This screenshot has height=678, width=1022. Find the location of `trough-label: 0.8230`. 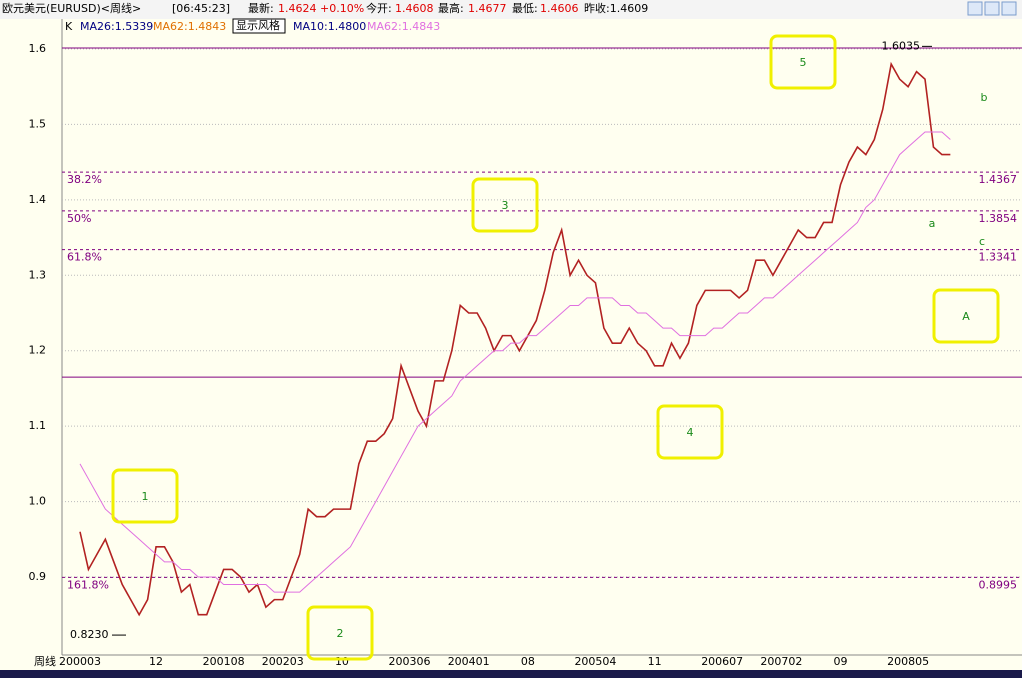

trough-label: 0.8230 is located at coordinates (89, 634).